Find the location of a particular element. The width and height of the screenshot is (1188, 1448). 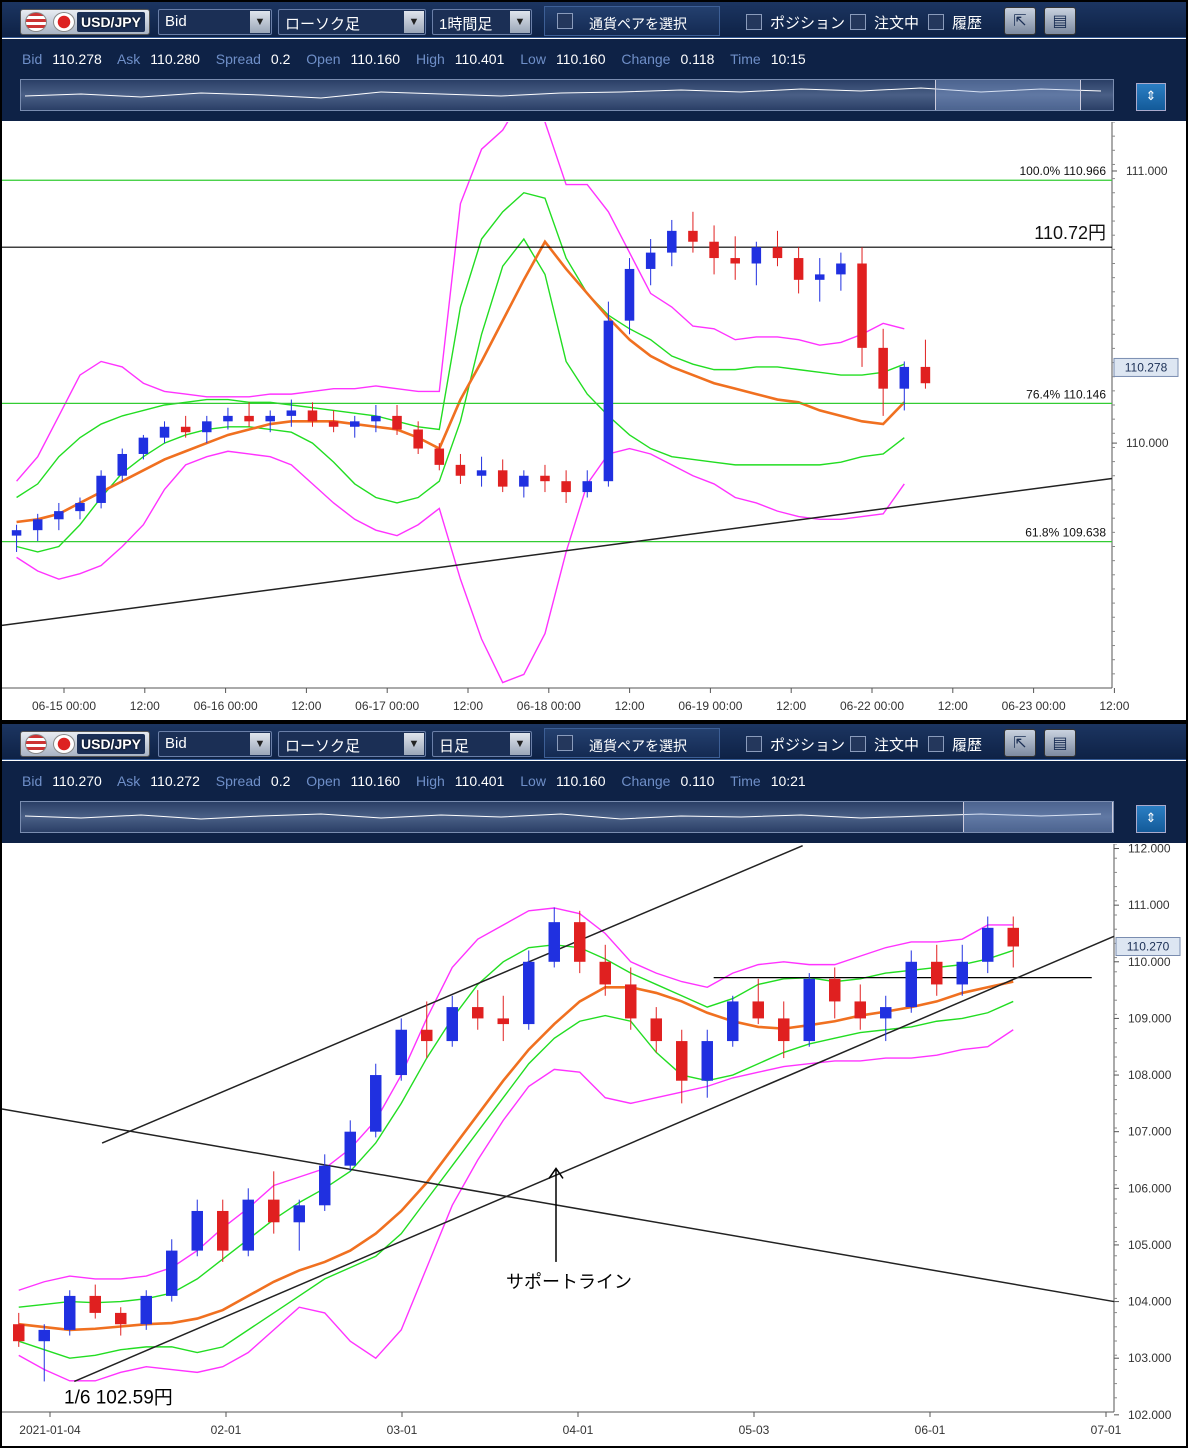

spread-value: 0.2 is located at coordinates (280, 781).